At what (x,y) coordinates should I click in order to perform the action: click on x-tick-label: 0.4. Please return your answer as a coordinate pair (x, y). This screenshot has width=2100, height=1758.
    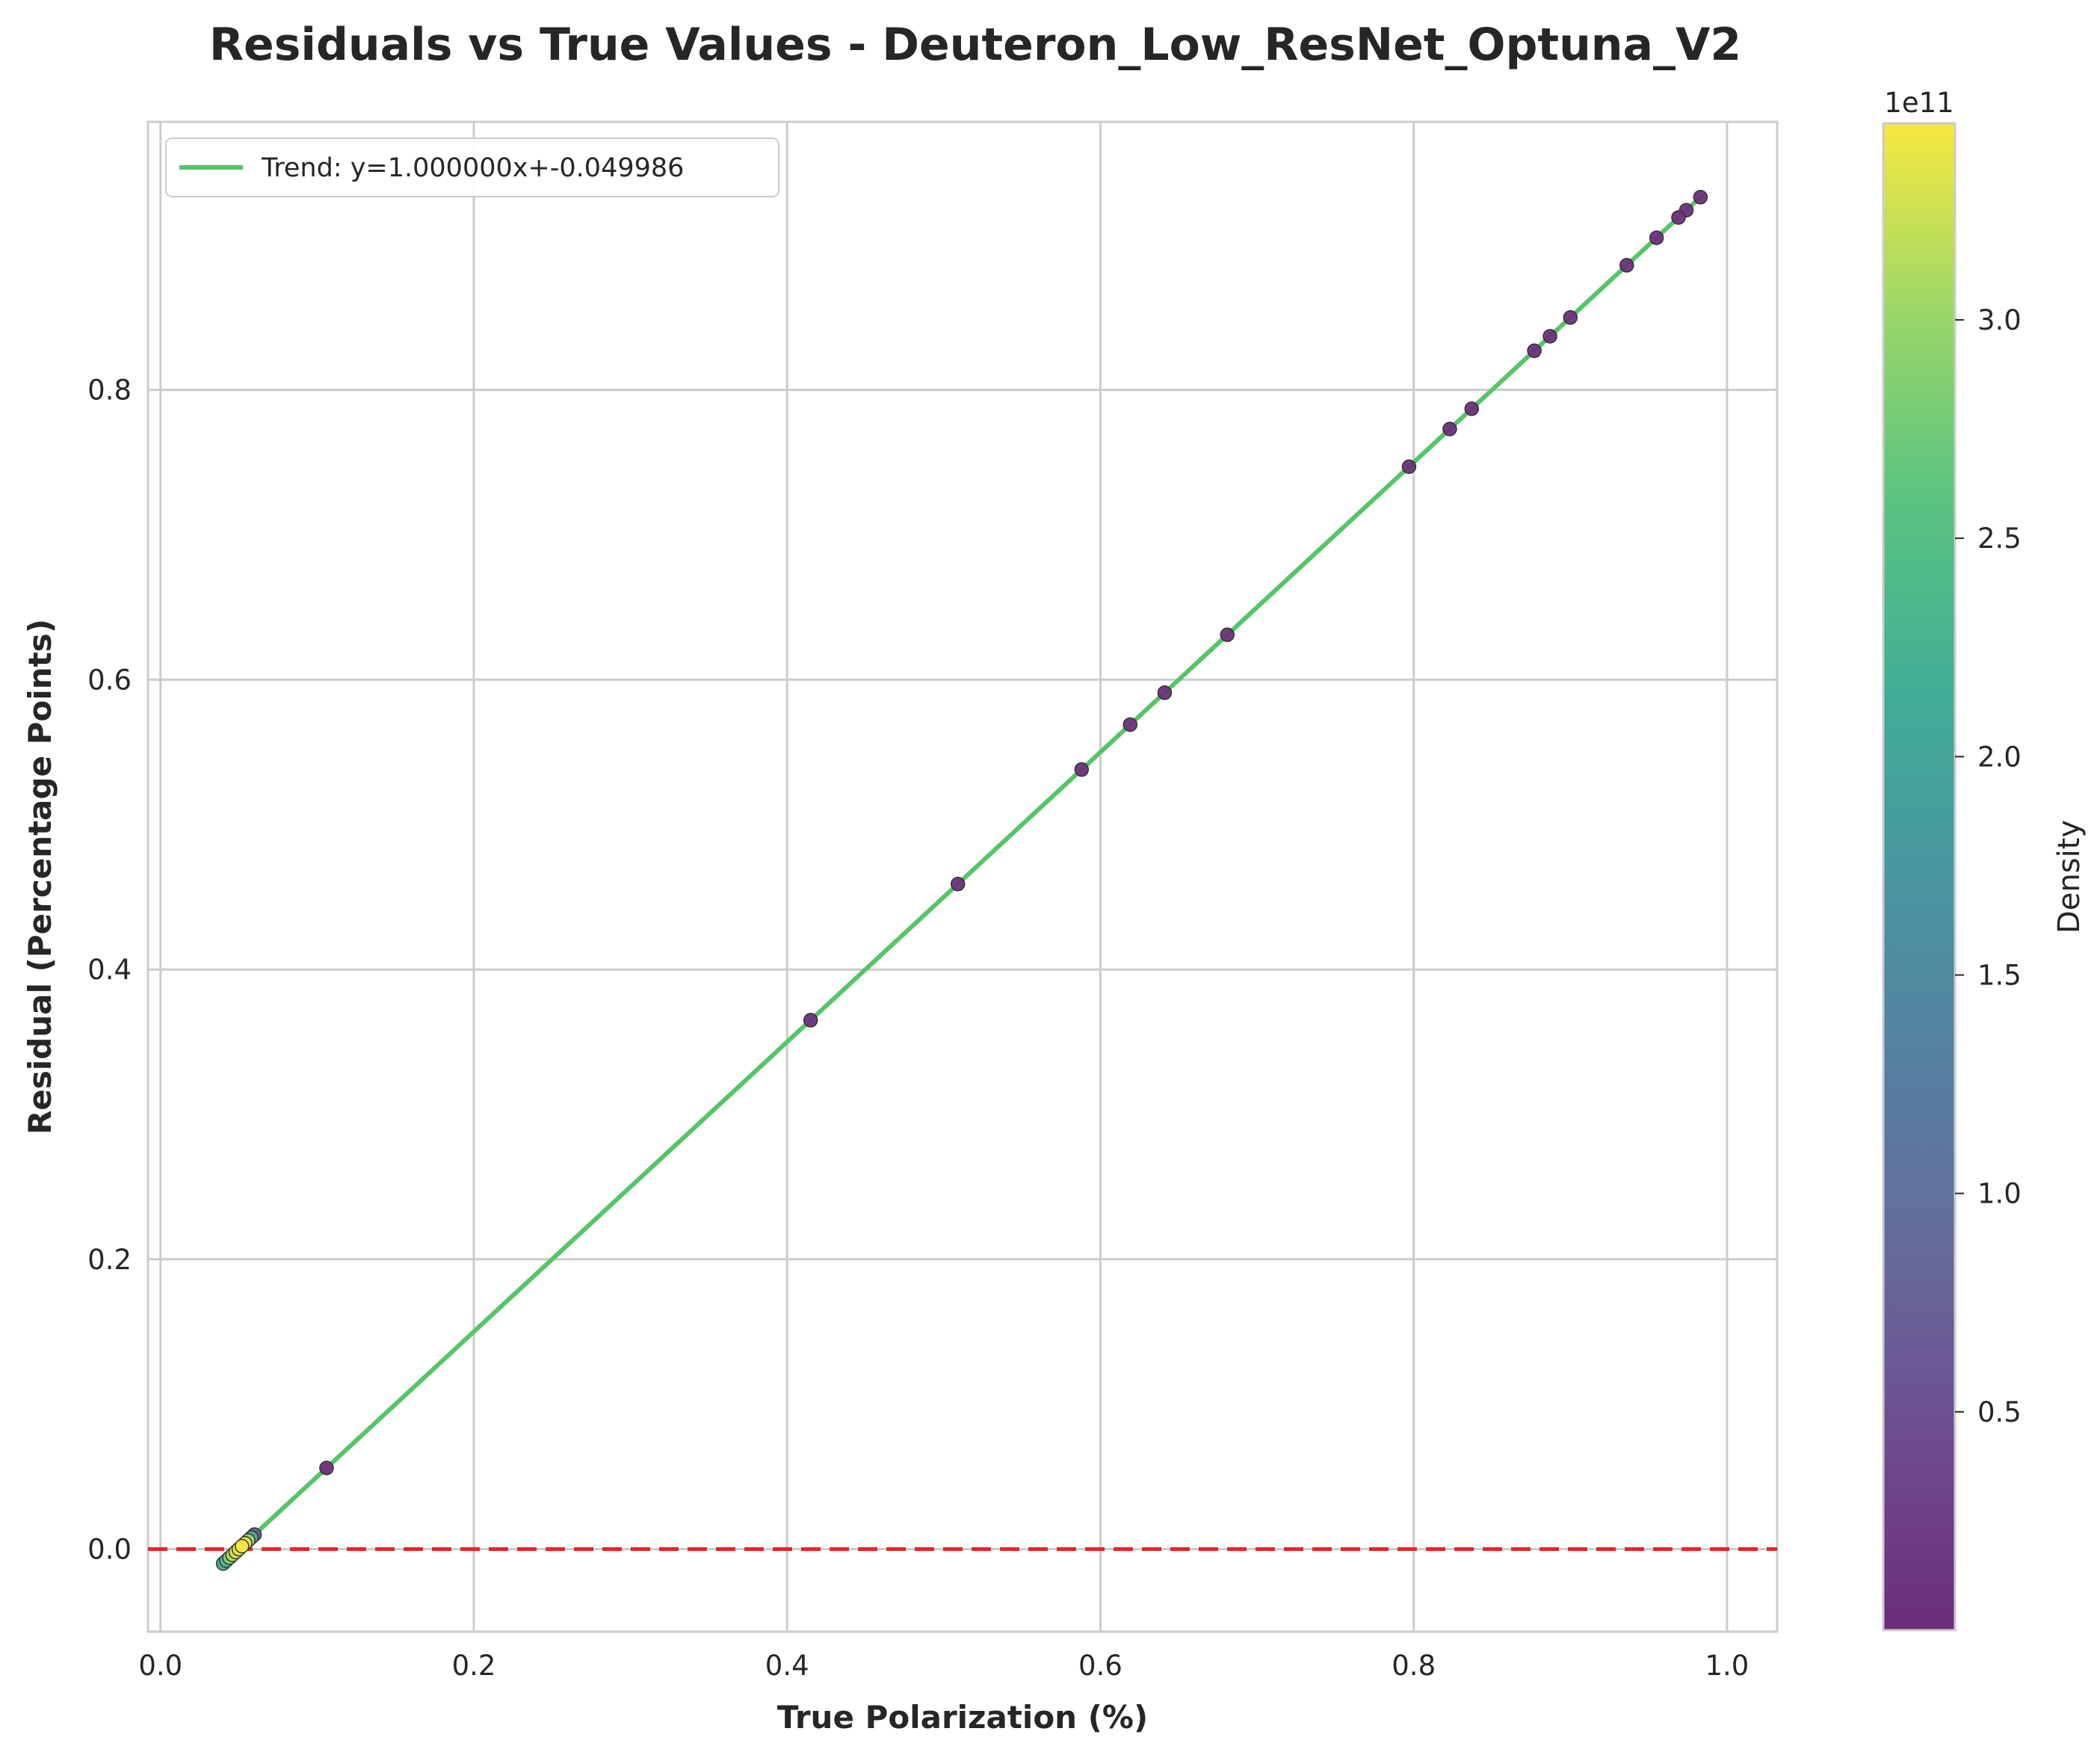
    Looking at the image, I should click on (787, 1666).